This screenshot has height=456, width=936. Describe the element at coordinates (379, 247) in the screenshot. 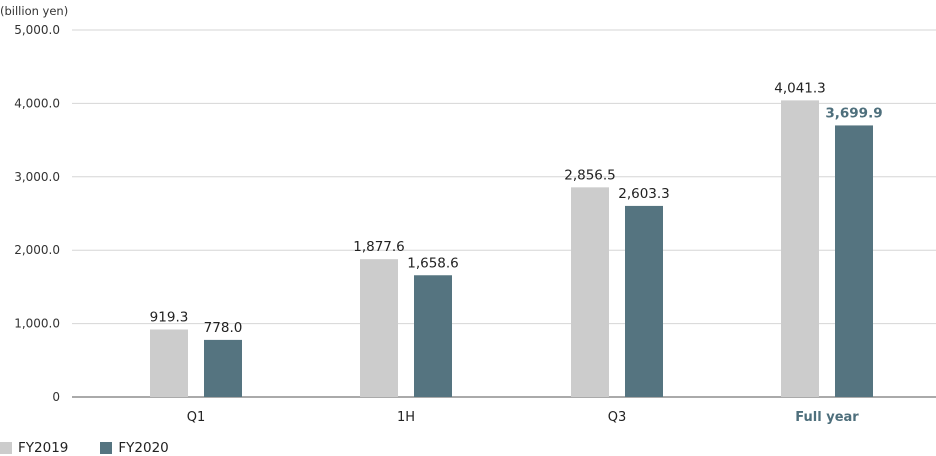

I see `data-label: 1,877.6` at that location.